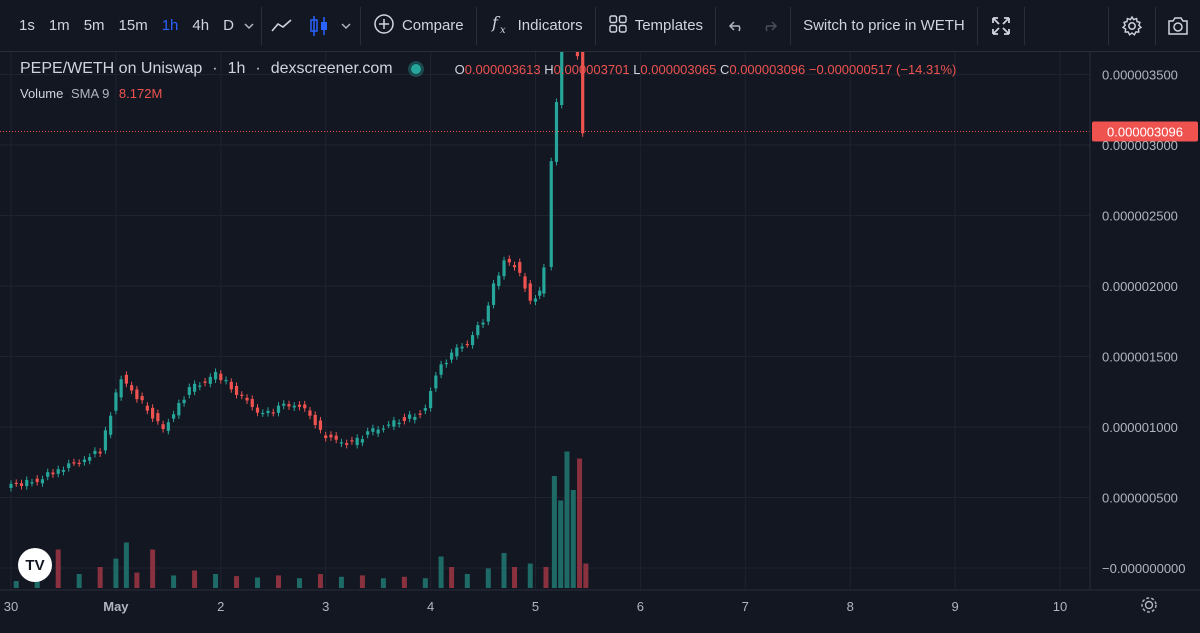  I want to click on fullscreen-icon, so click(1001, 26).